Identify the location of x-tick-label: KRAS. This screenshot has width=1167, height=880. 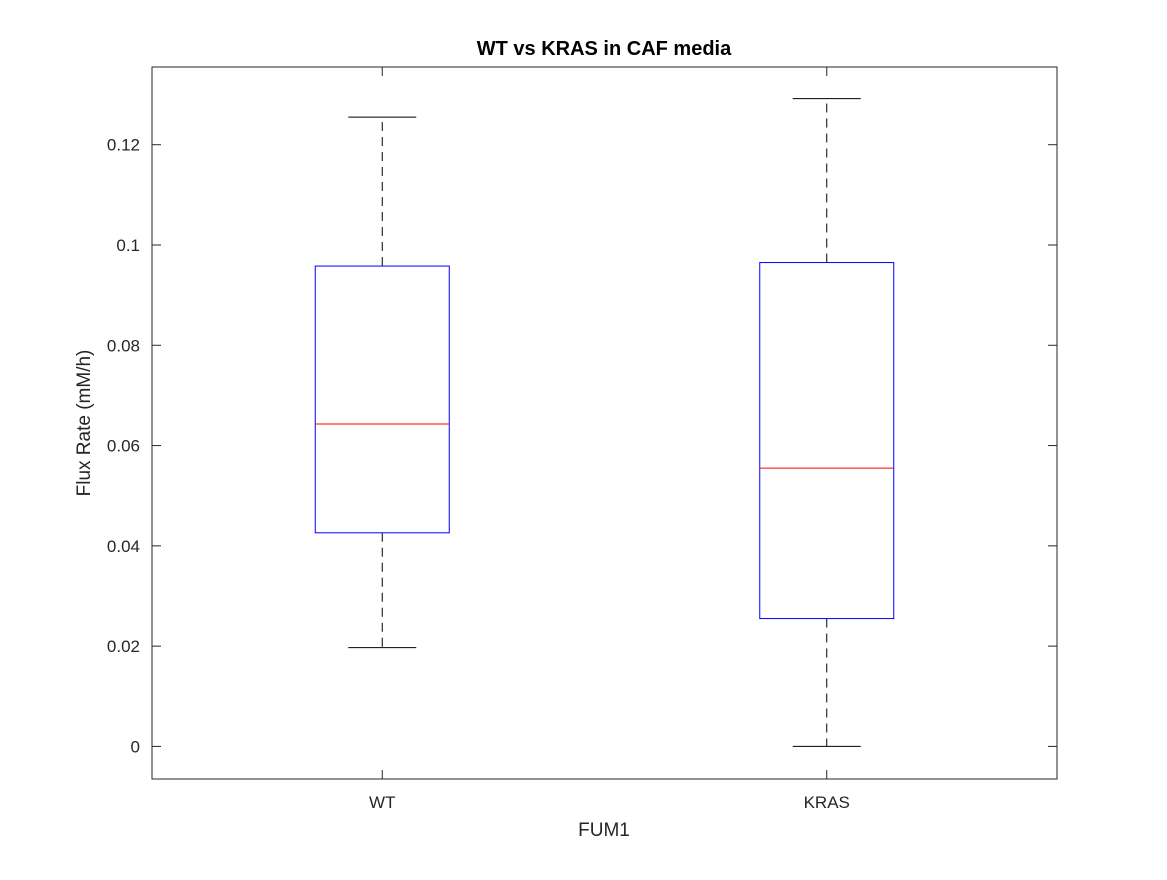
(827, 802).